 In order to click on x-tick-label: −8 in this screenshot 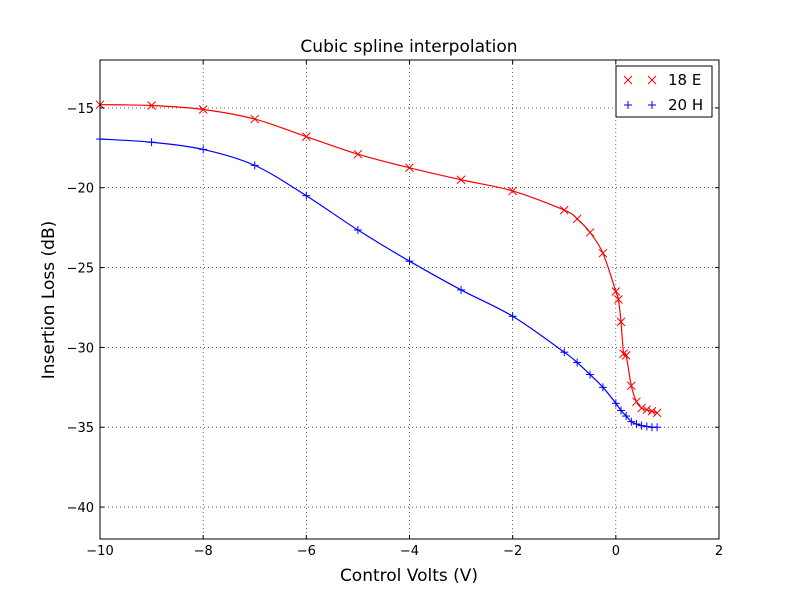, I will do `click(203, 551)`.